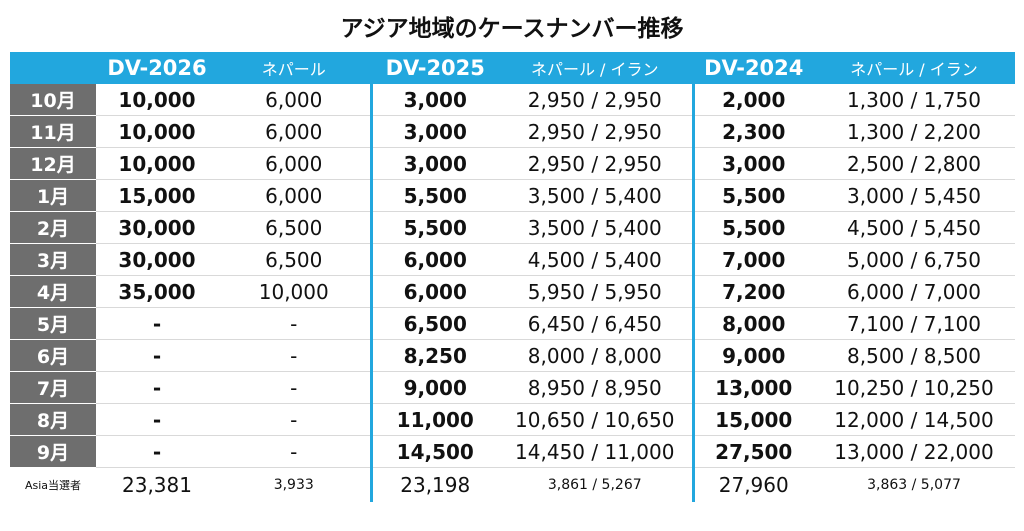  I want to click on dv2026-cell: 30,000, so click(157, 227).